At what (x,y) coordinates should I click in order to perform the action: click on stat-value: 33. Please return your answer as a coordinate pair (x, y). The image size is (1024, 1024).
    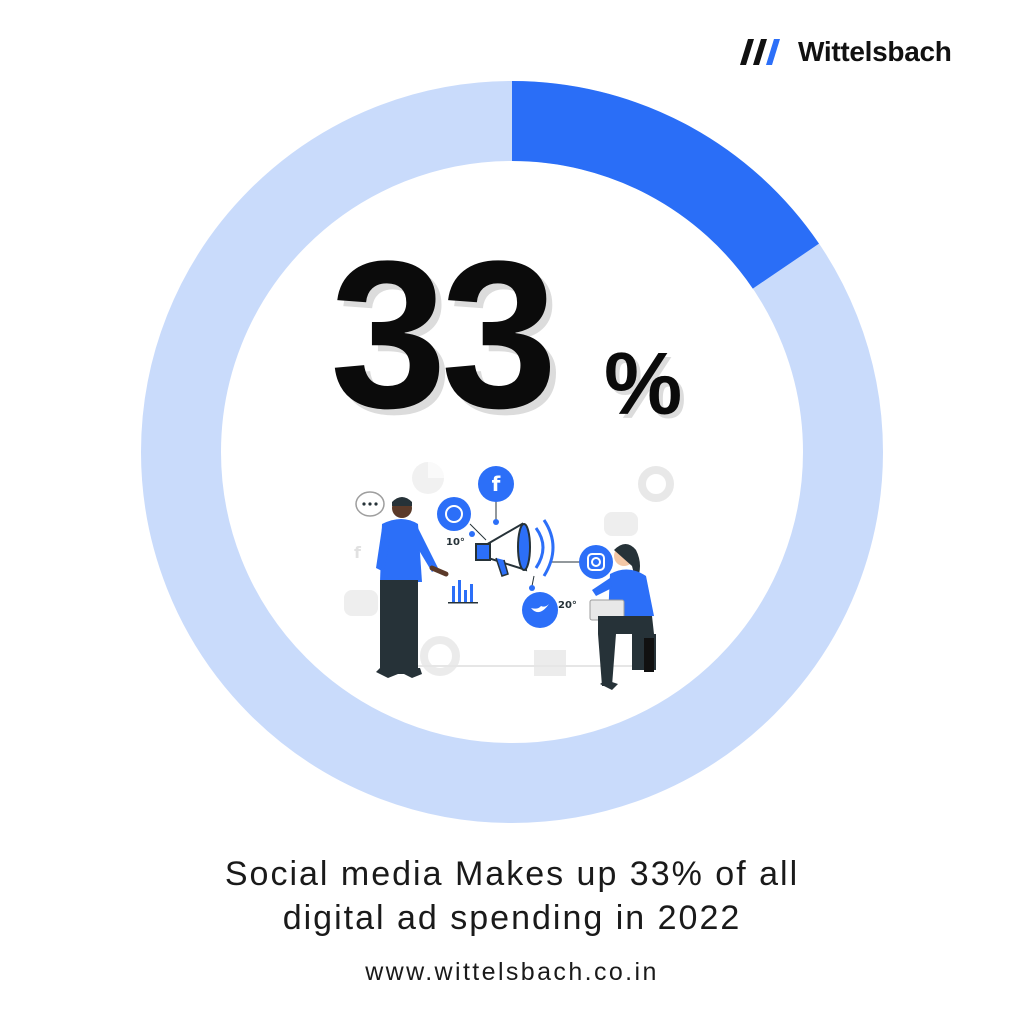
    Looking at the image, I should click on (444, 334).